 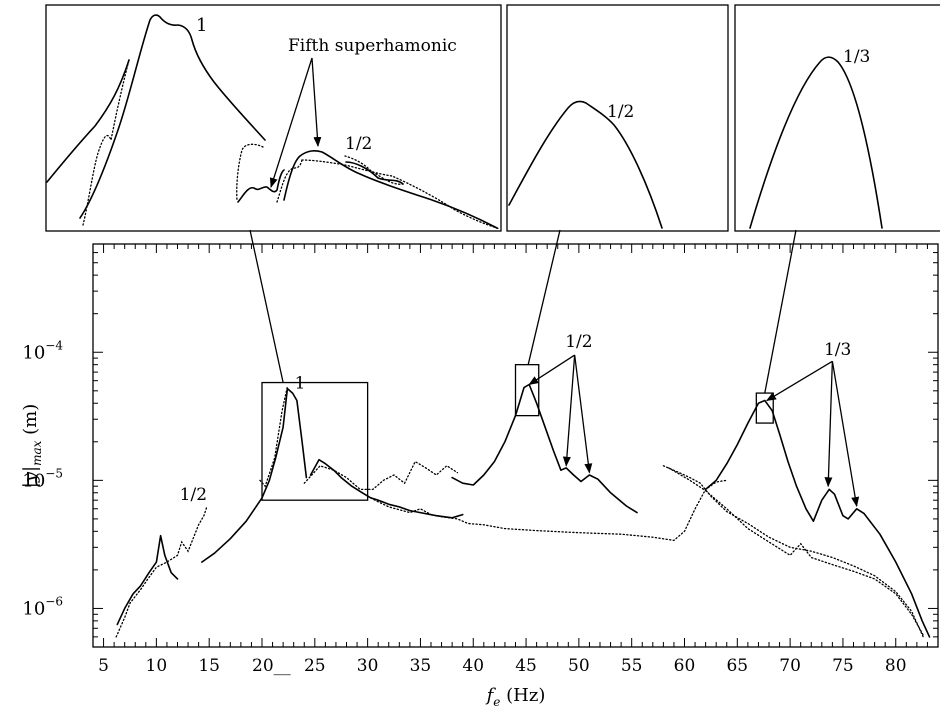 What do you see at coordinates (816, 142) in the screenshot?
I see `inset-3-curve` at bounding box center [816, 142].